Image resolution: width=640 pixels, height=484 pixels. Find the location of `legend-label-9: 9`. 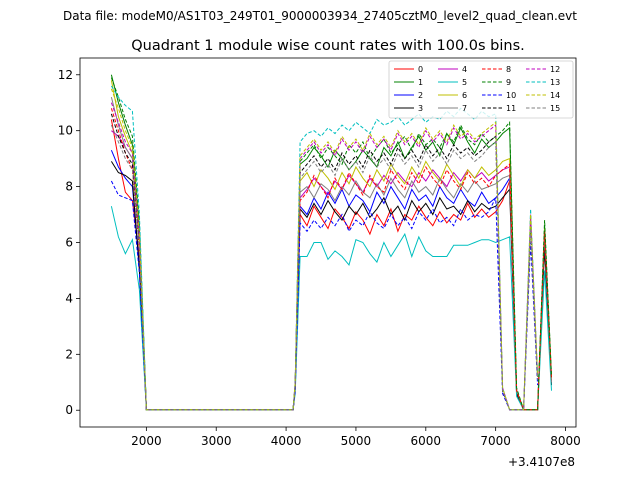

legend-label-9: 9 is located at coordinates (508, 82).